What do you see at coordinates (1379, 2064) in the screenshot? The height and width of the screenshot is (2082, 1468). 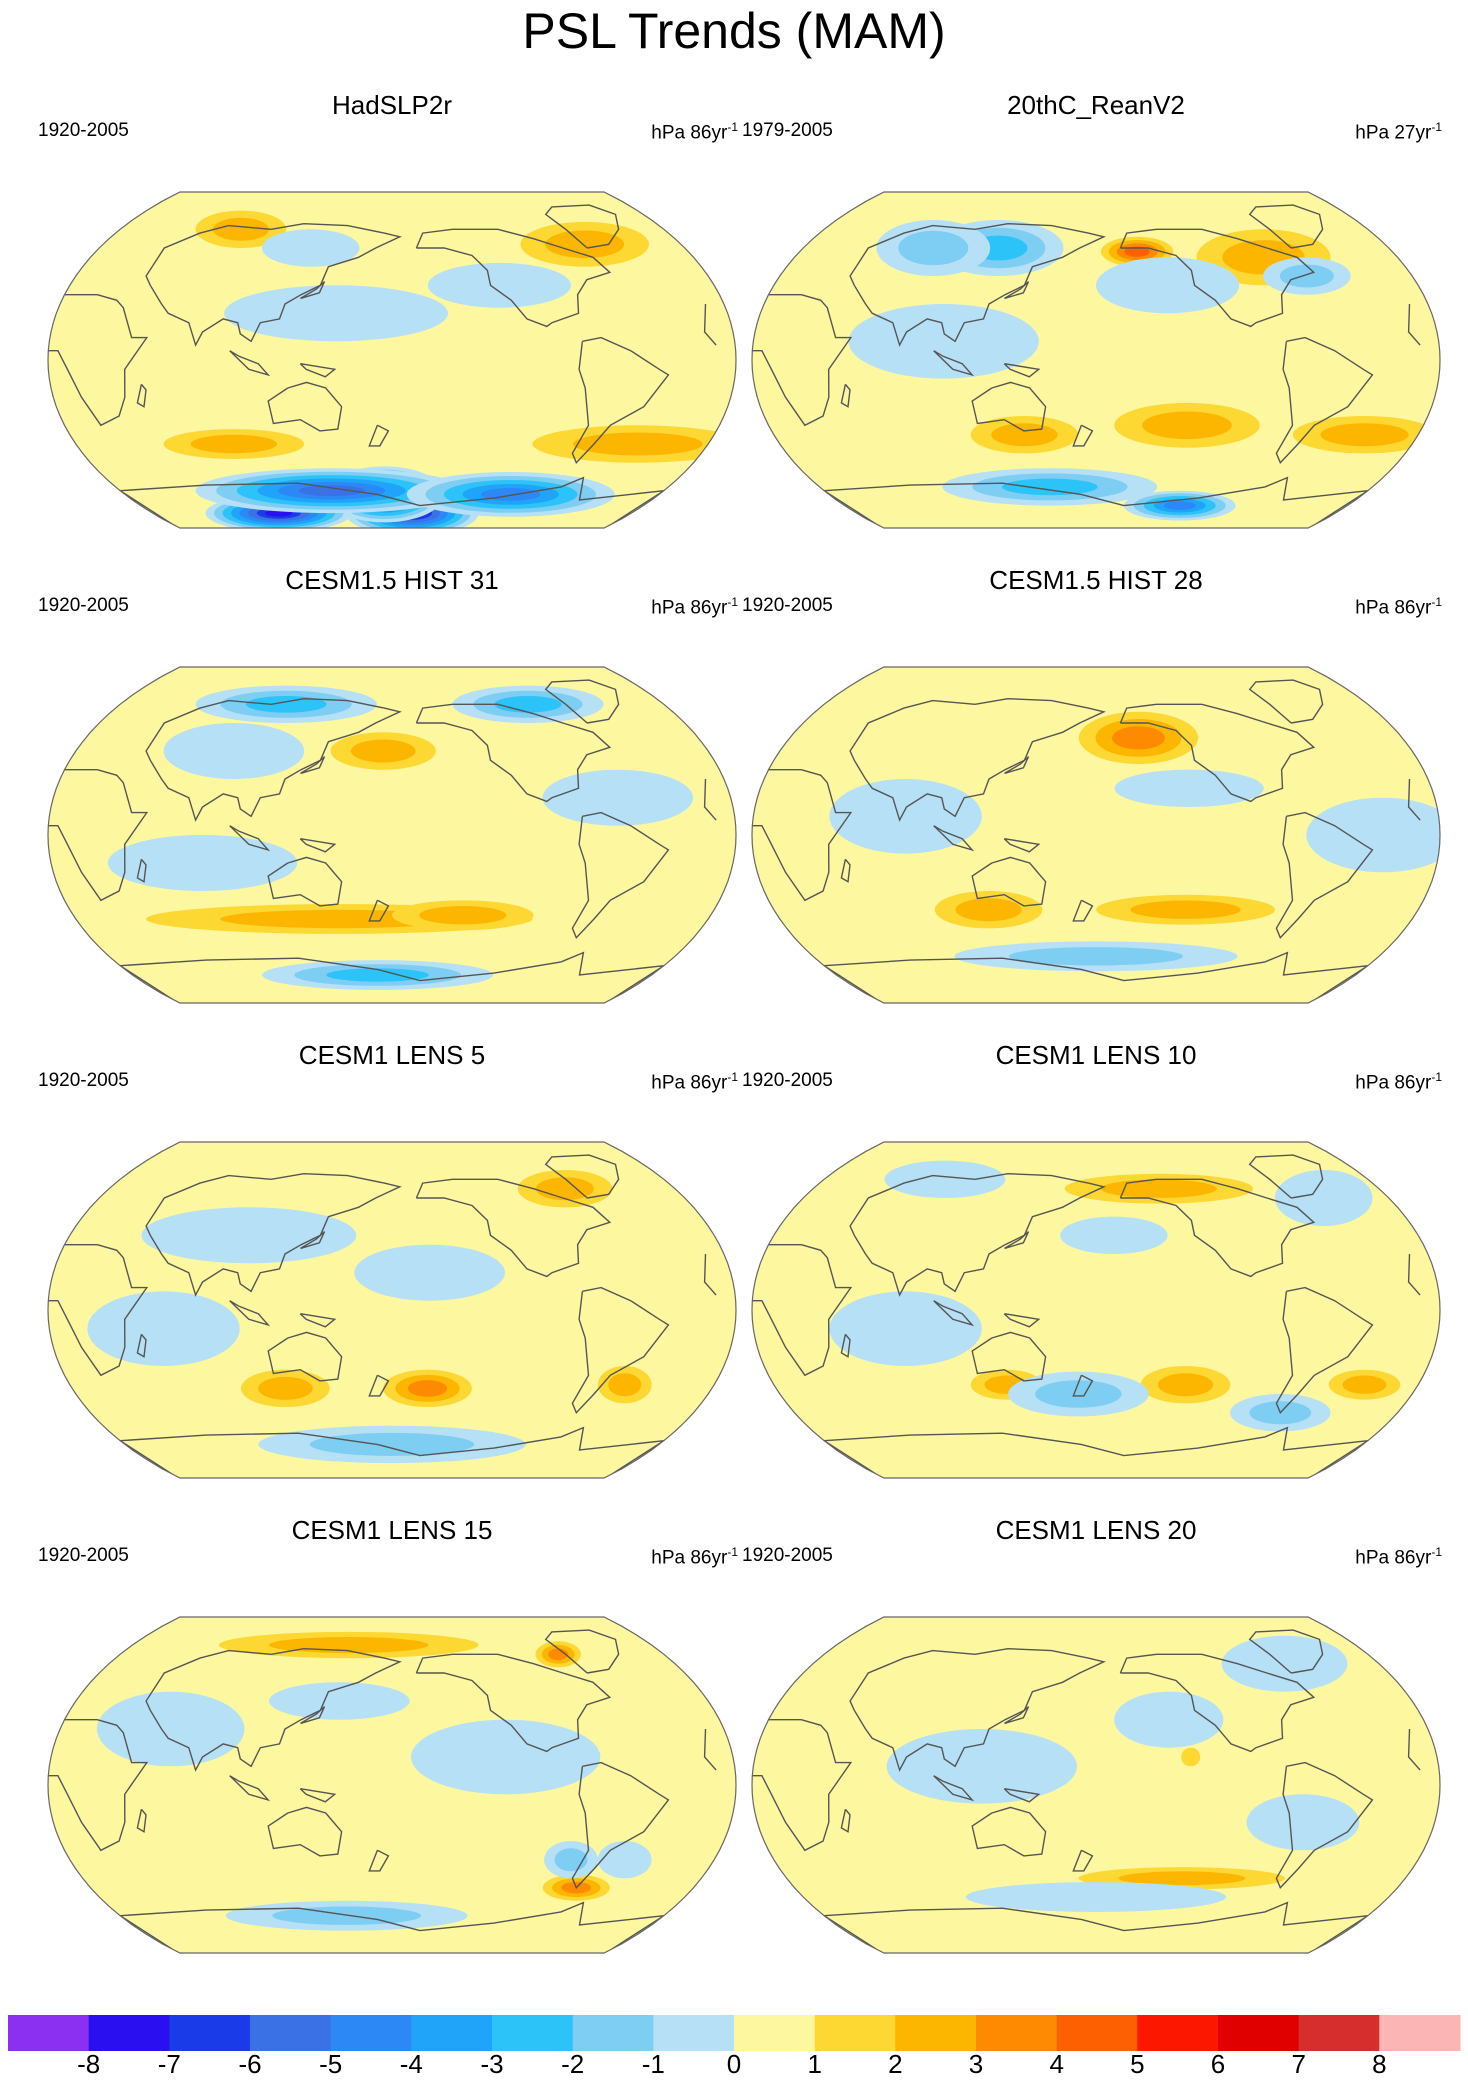 I see `colorbar-label: 8` at bounding box center [1379, 2064].